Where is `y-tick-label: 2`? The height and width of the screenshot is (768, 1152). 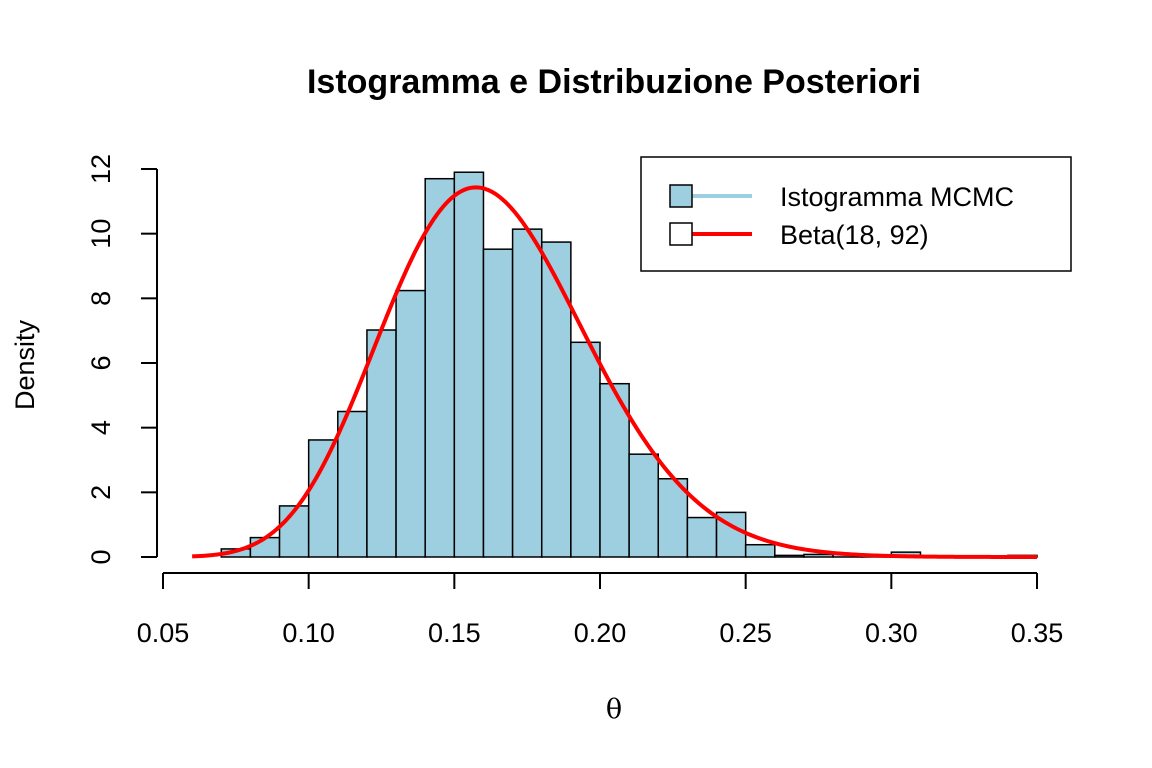 y-tick-label: 2 is located at coordinates (101, 492).